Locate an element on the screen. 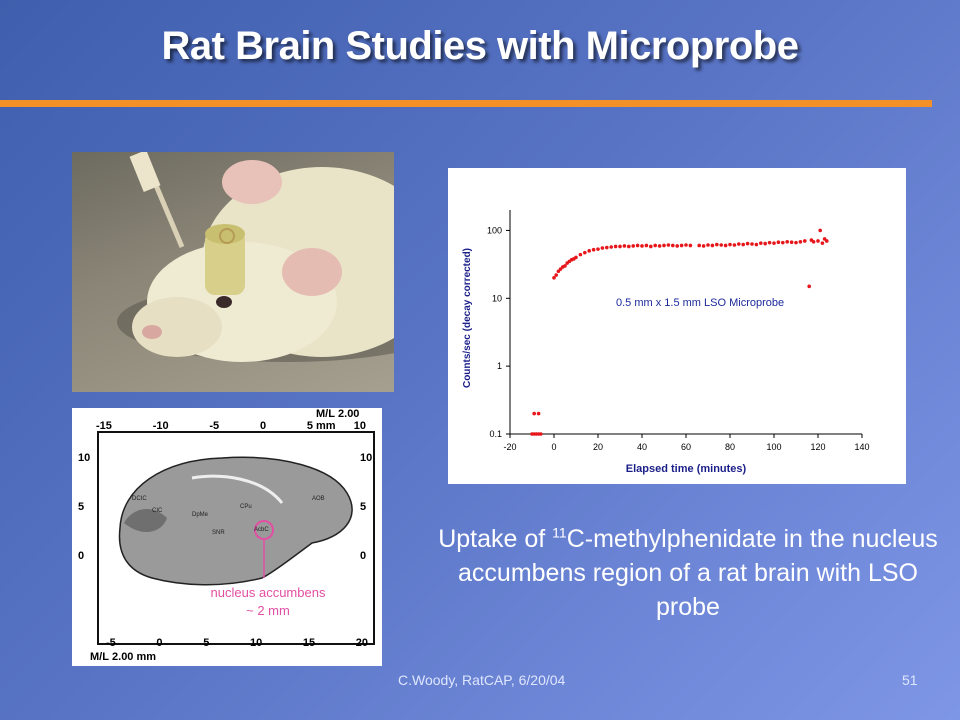 Image resolution: width=960 pixels, height=720 pixels. x-tick-label: 140 is located at coordinates (861, 447).